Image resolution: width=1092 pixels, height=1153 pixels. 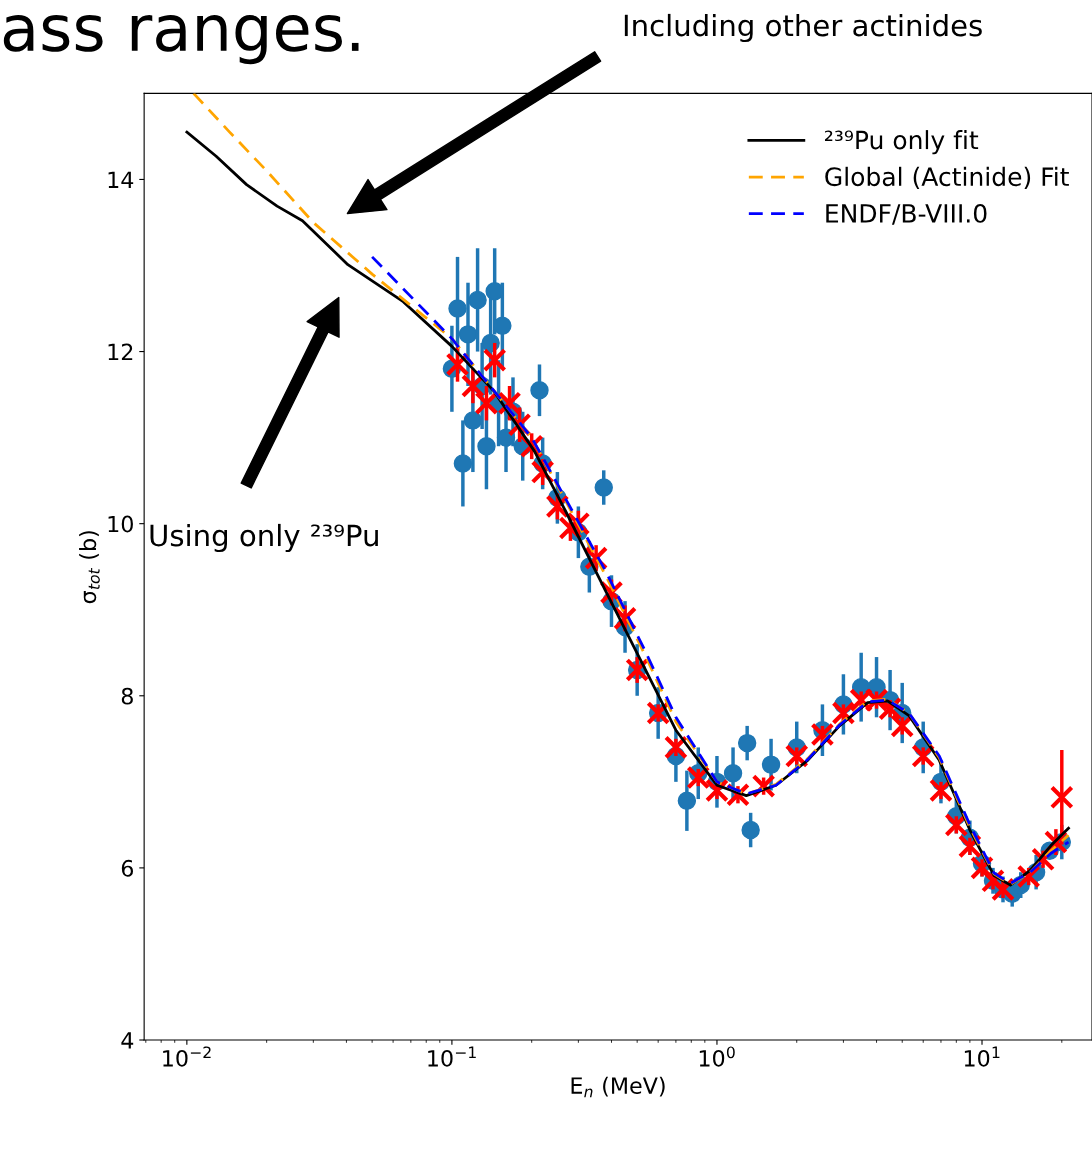 I want to click on y-tick-label: 8, so click(x=127, y=696).